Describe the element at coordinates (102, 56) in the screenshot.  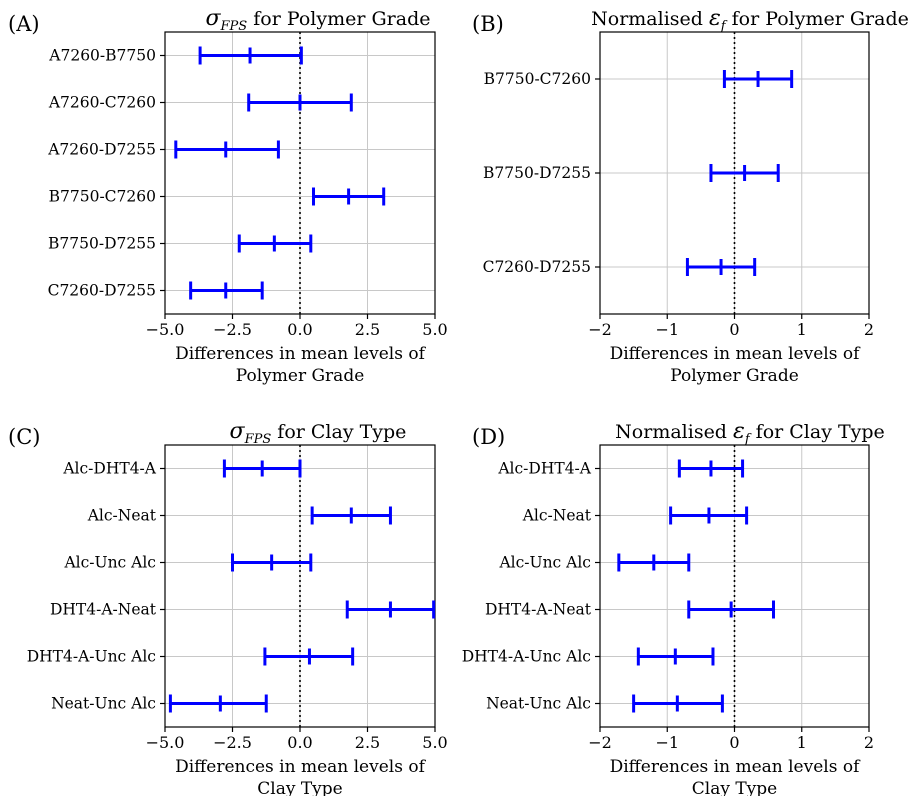
I see `category-label: A7260-B7750` at that location.